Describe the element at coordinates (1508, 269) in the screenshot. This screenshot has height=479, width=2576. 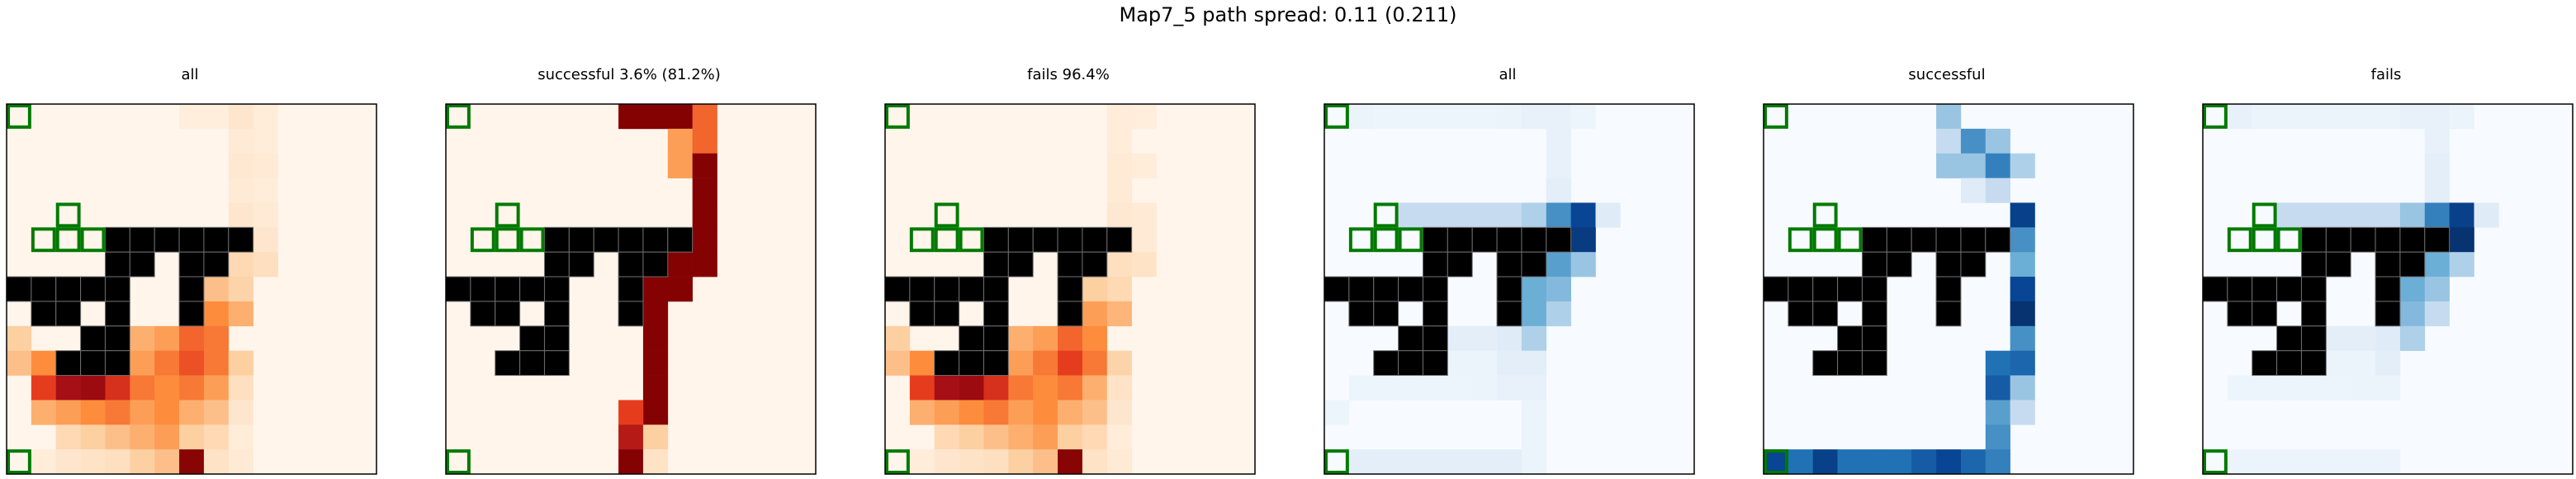
I see `panel-all-blues: all` at that location.